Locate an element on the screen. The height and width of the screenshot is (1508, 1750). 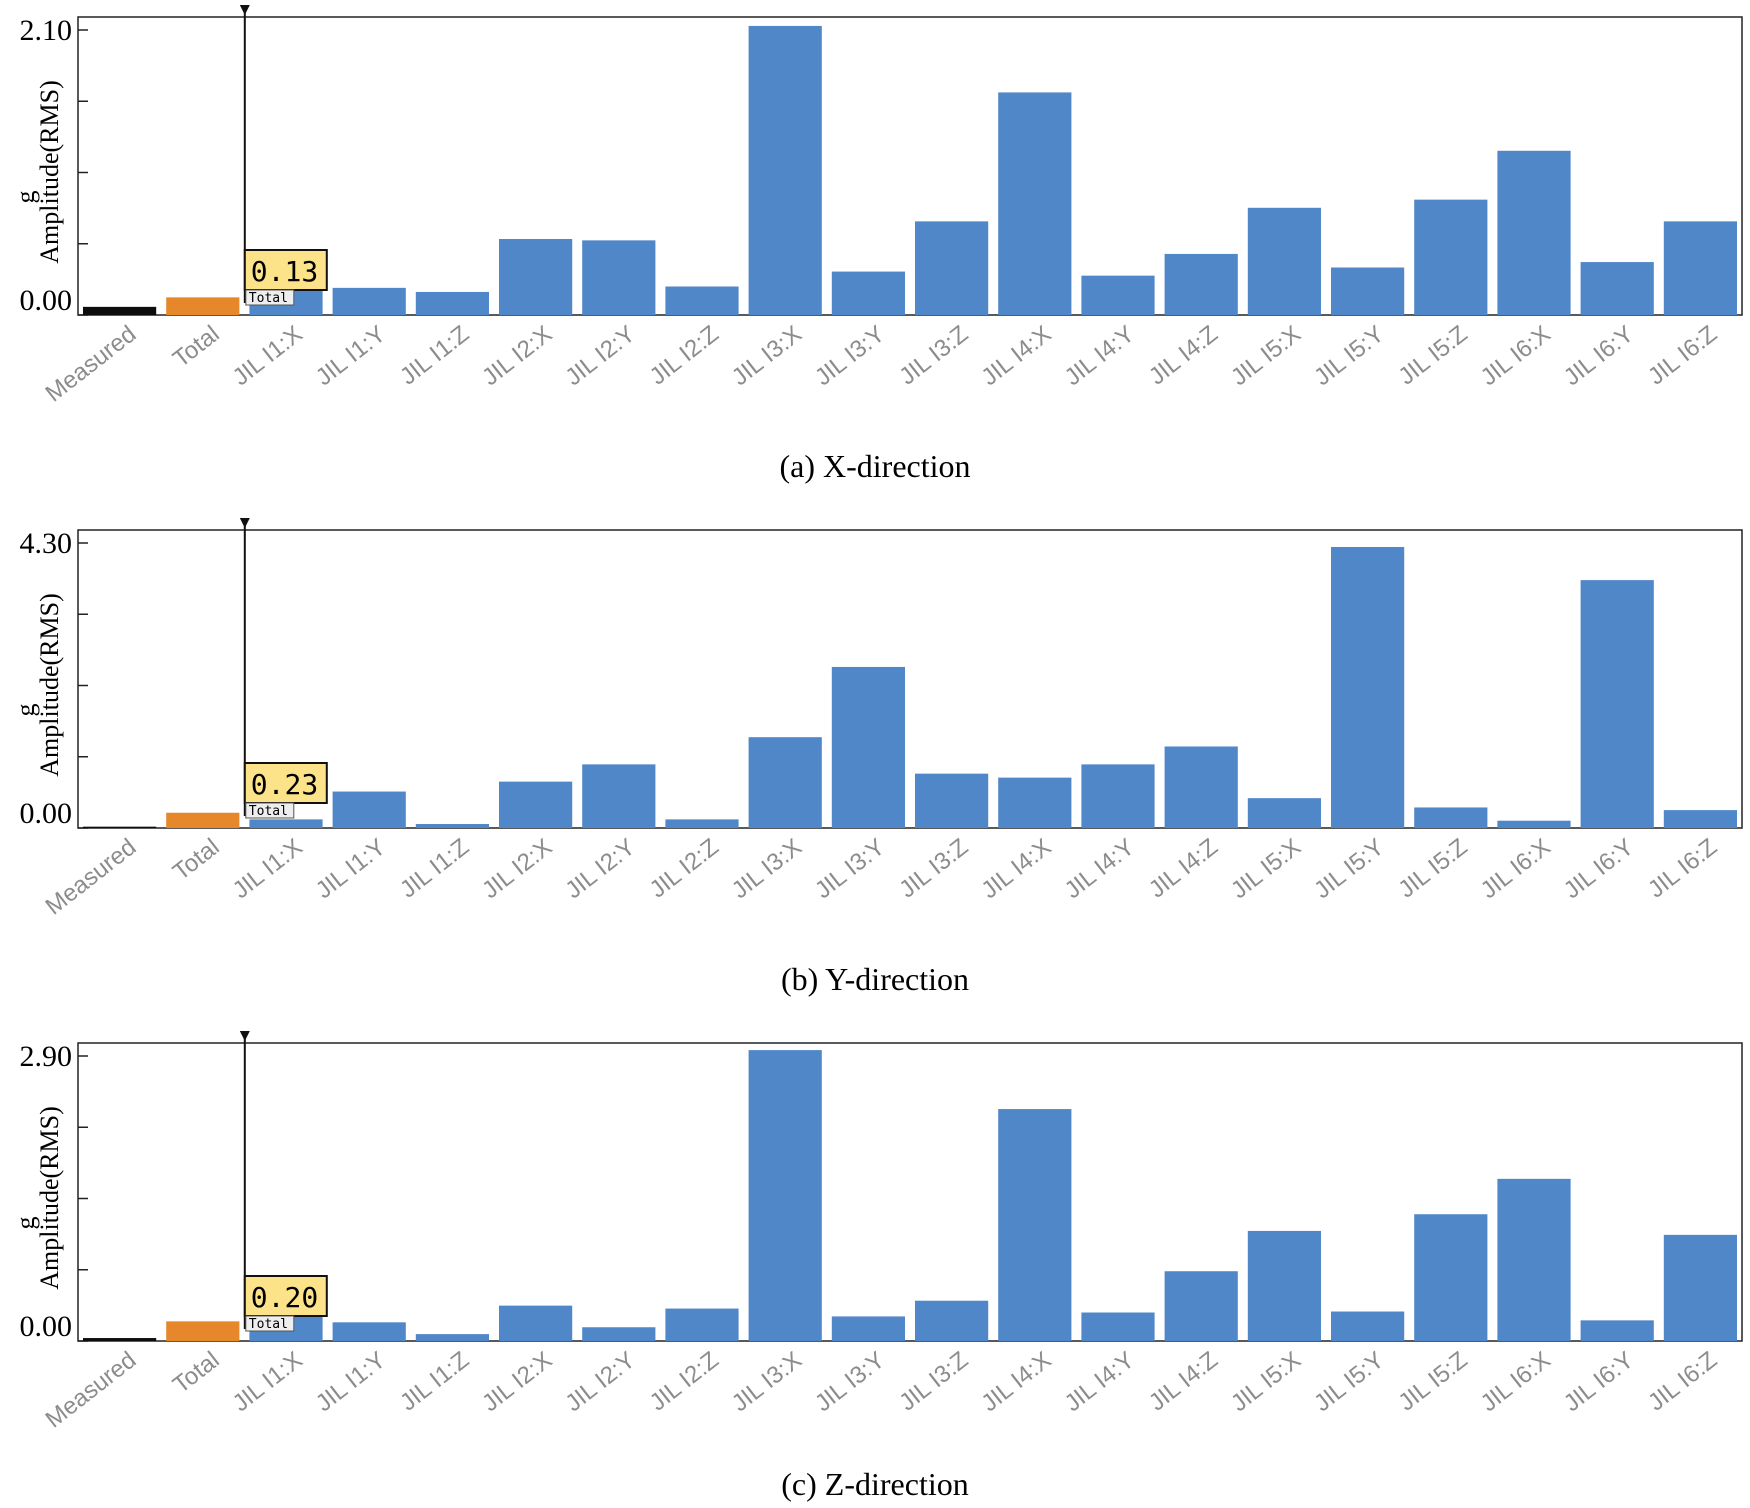
panel-caption: (a) X-direction is located at coordinates (874, 466).